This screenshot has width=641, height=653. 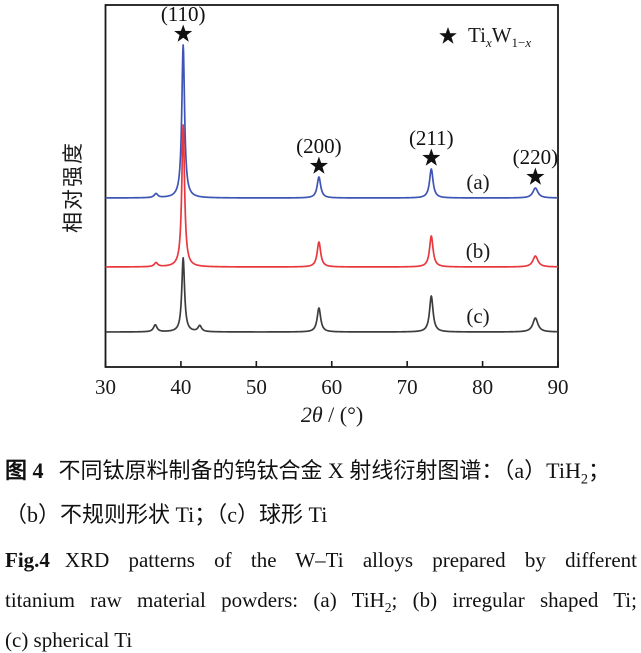 What do you see at coordinates (477, 182) in the screenshot?
I see `series-label-a: (a)` at bounding box center [477, 182].